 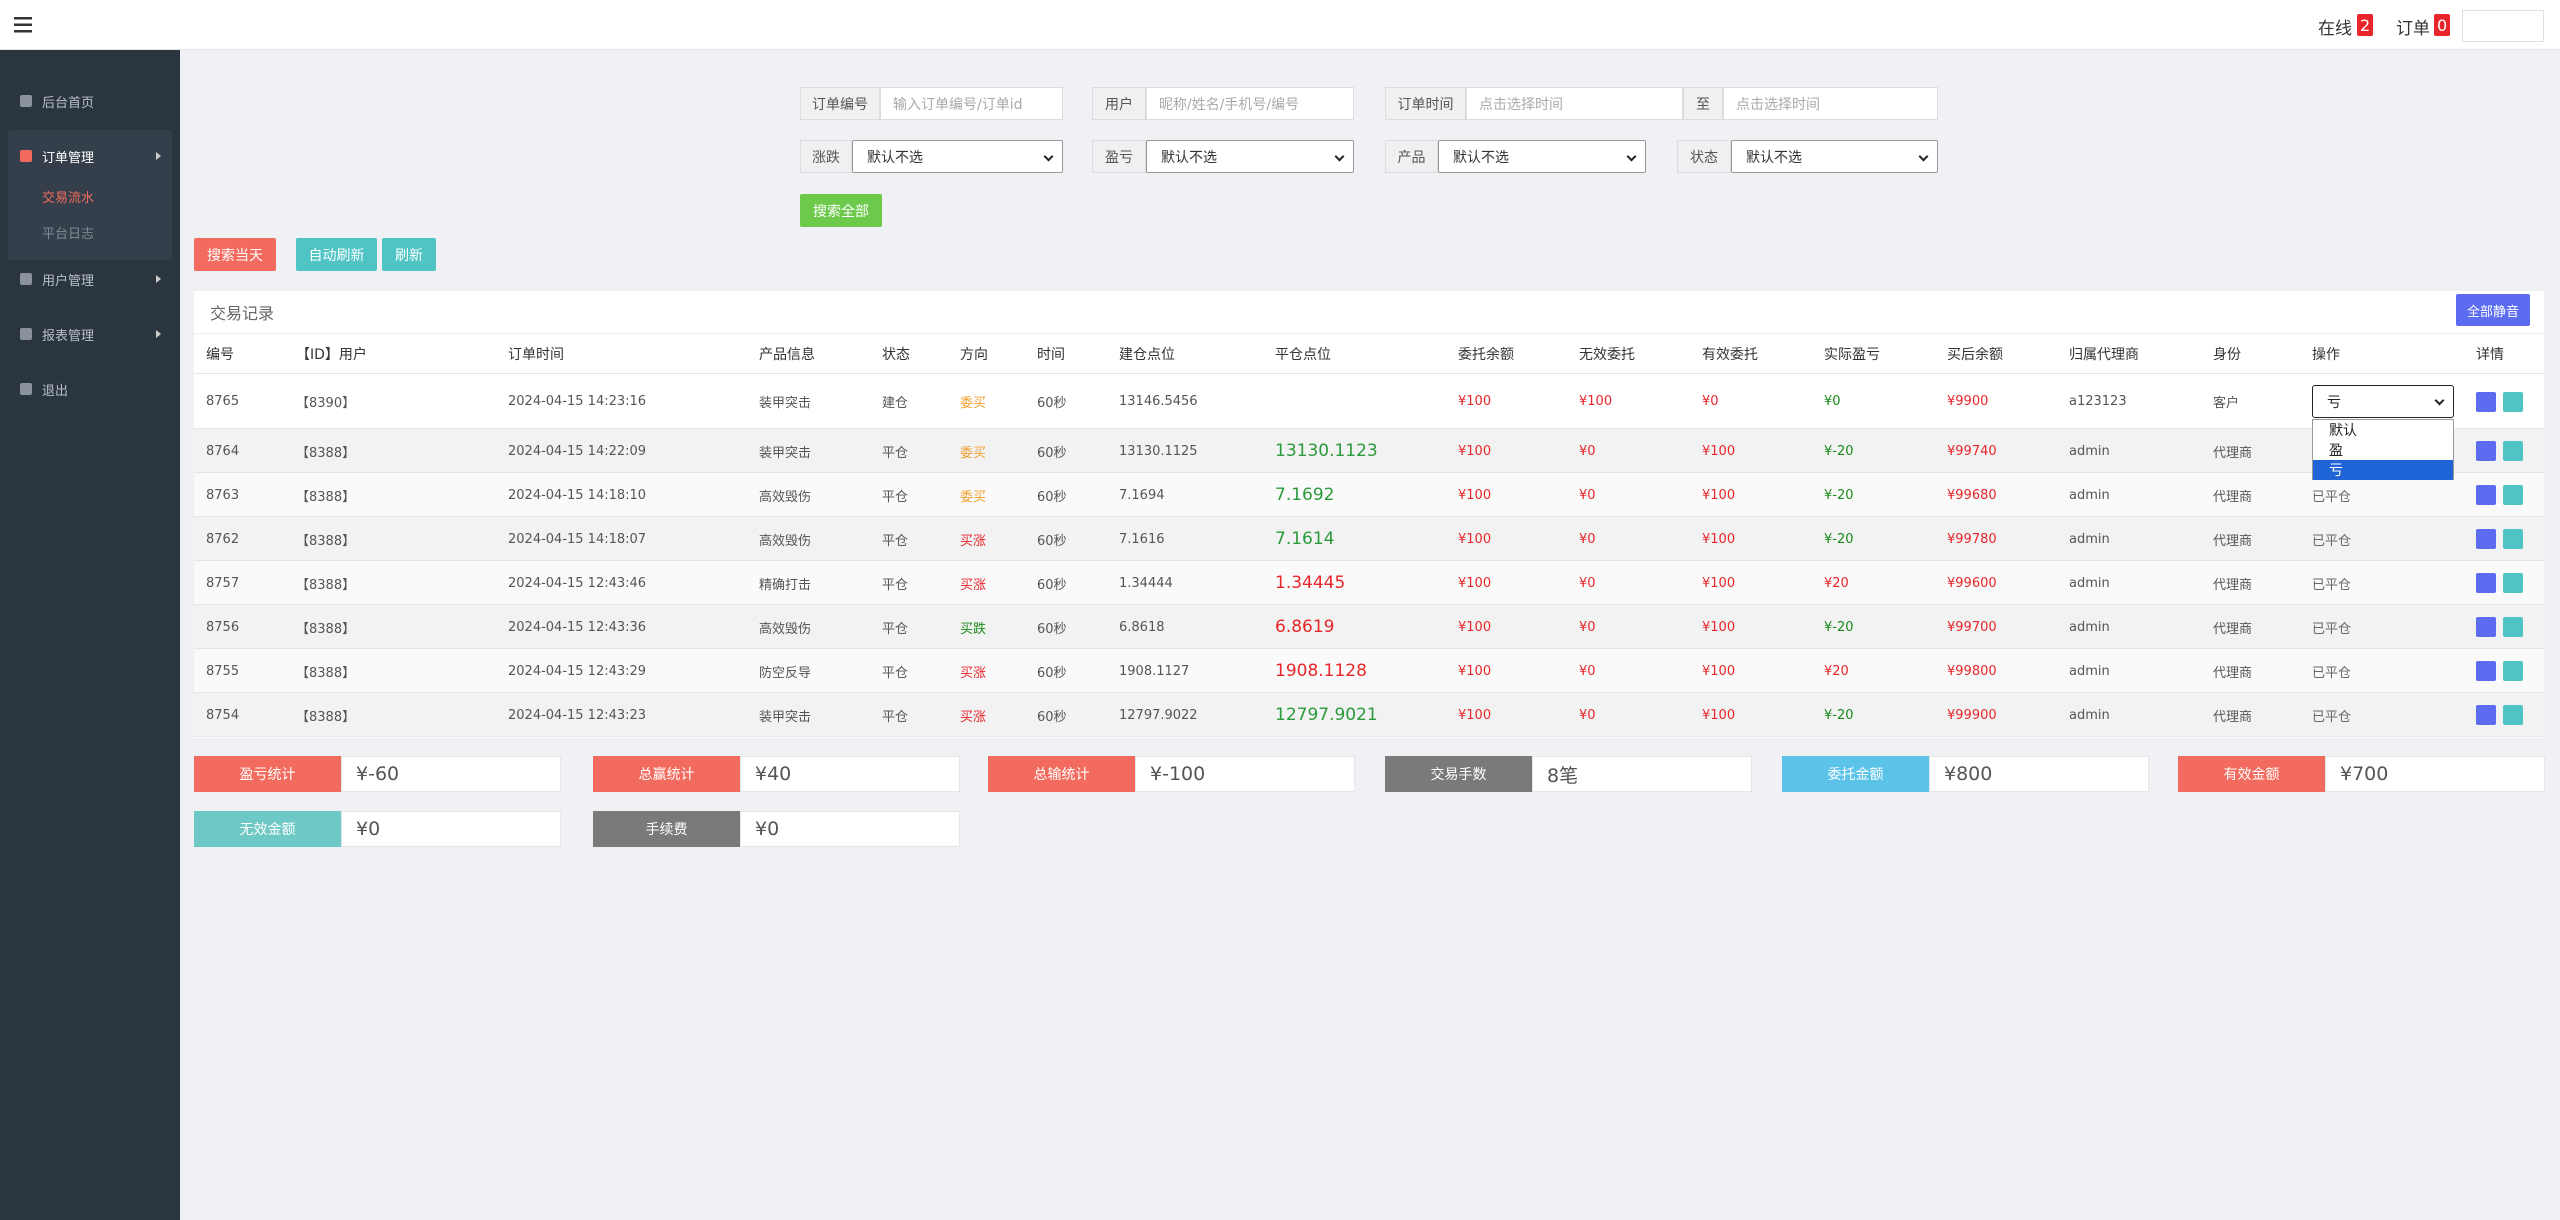 I want to click on table-cell: 平仓, so click(x=895, y=585).